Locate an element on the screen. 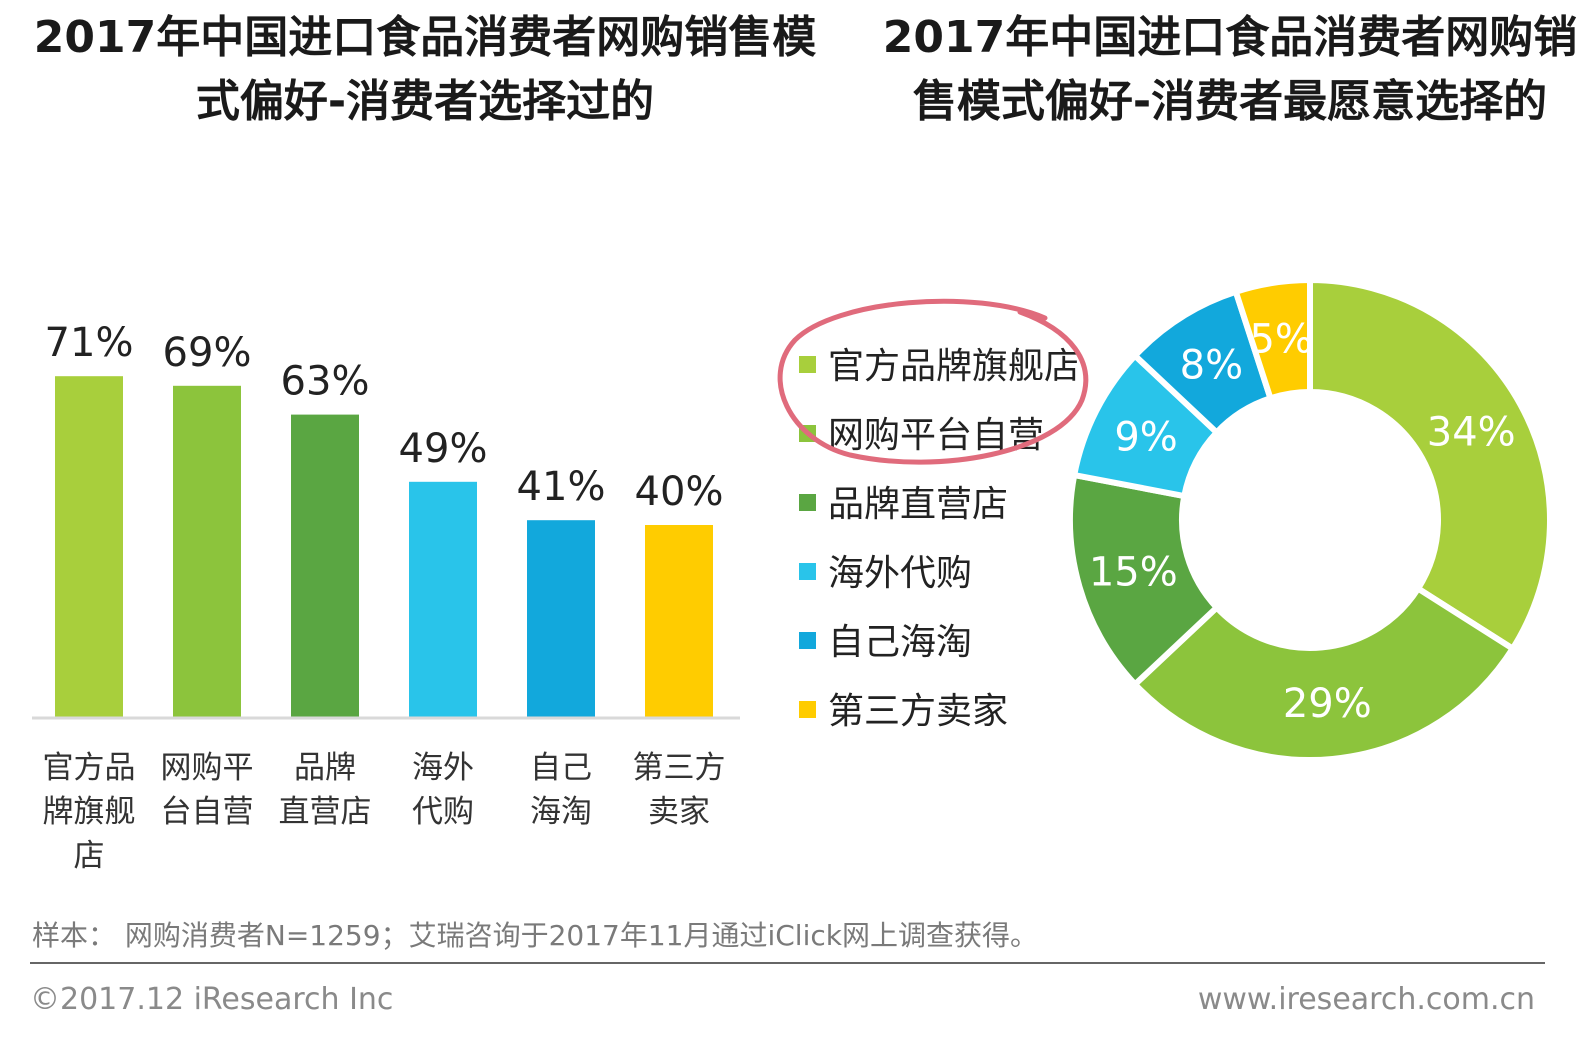 The height and width of the screenshot is (1047, 1590). legend-label-1: 官方品牌旗舰店 is located at coordinates (954, 366).